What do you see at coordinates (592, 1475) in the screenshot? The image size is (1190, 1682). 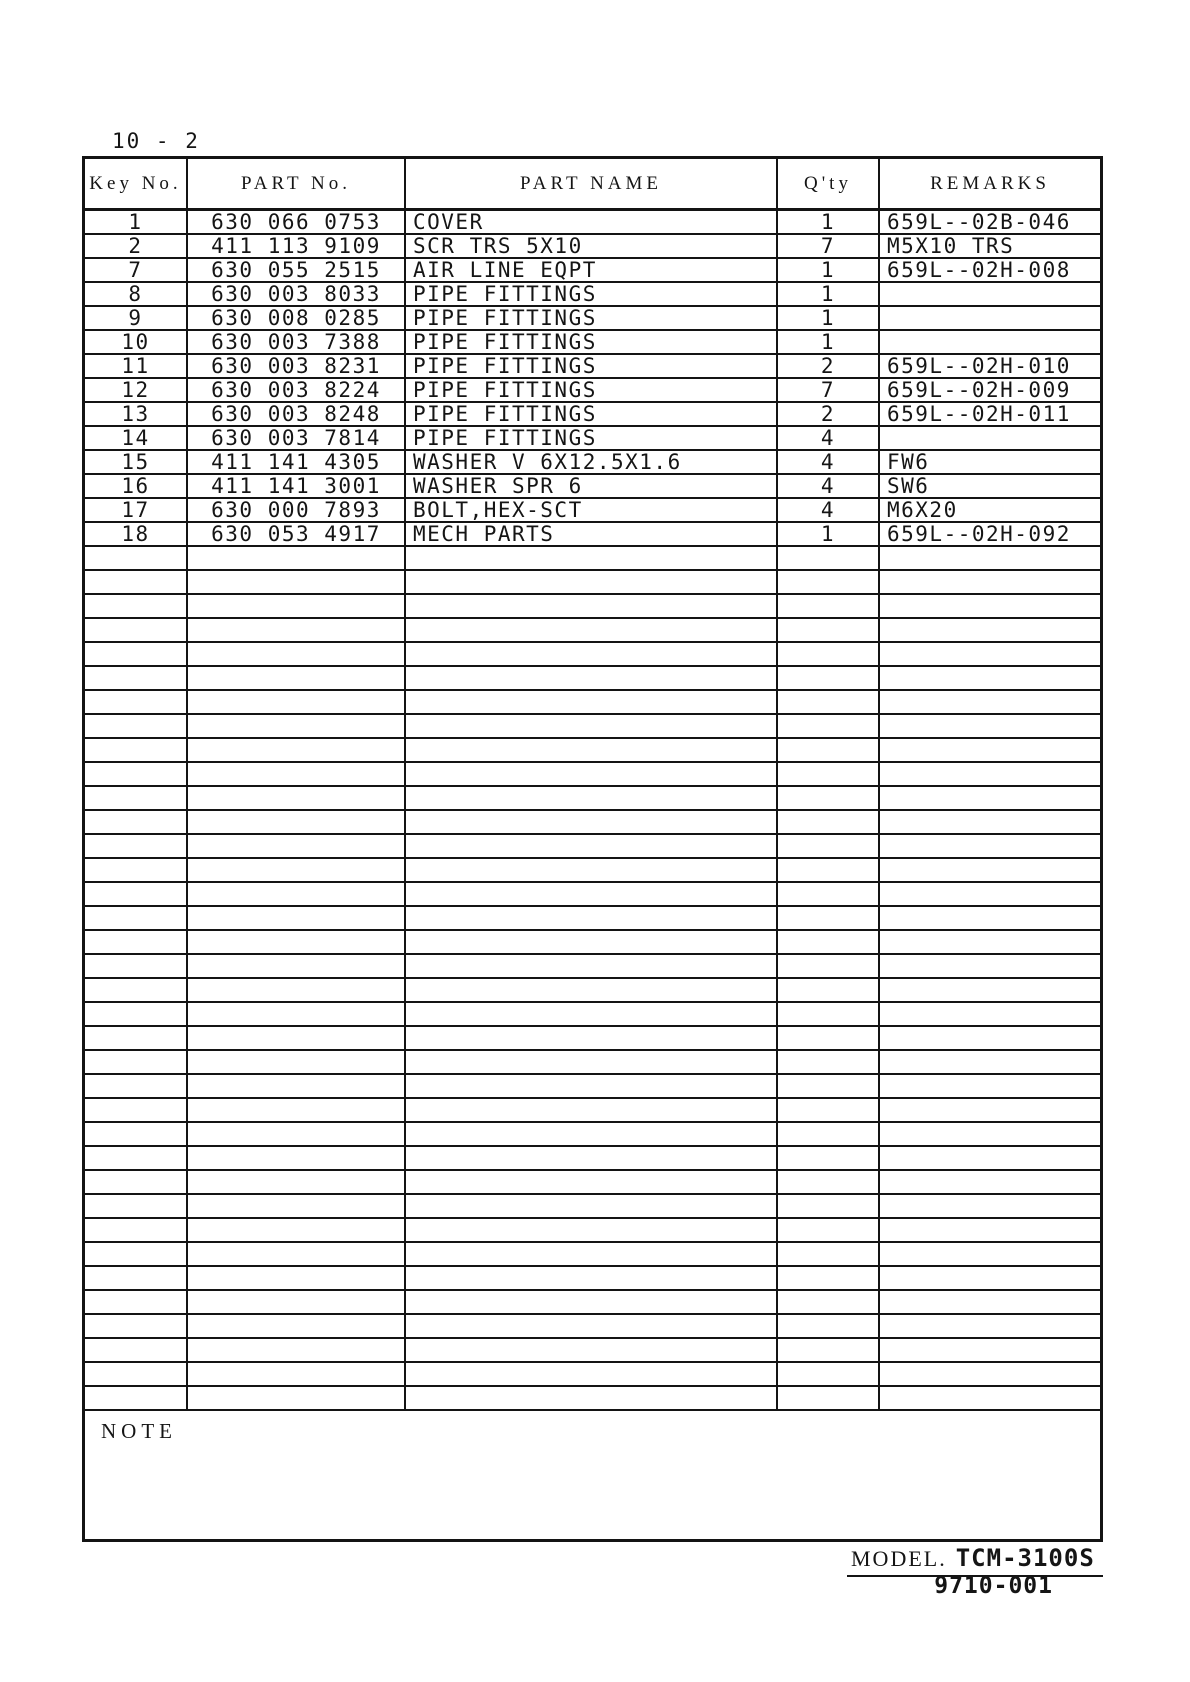 I see `note-section: NOTE` at bounding box center [592, 1475].